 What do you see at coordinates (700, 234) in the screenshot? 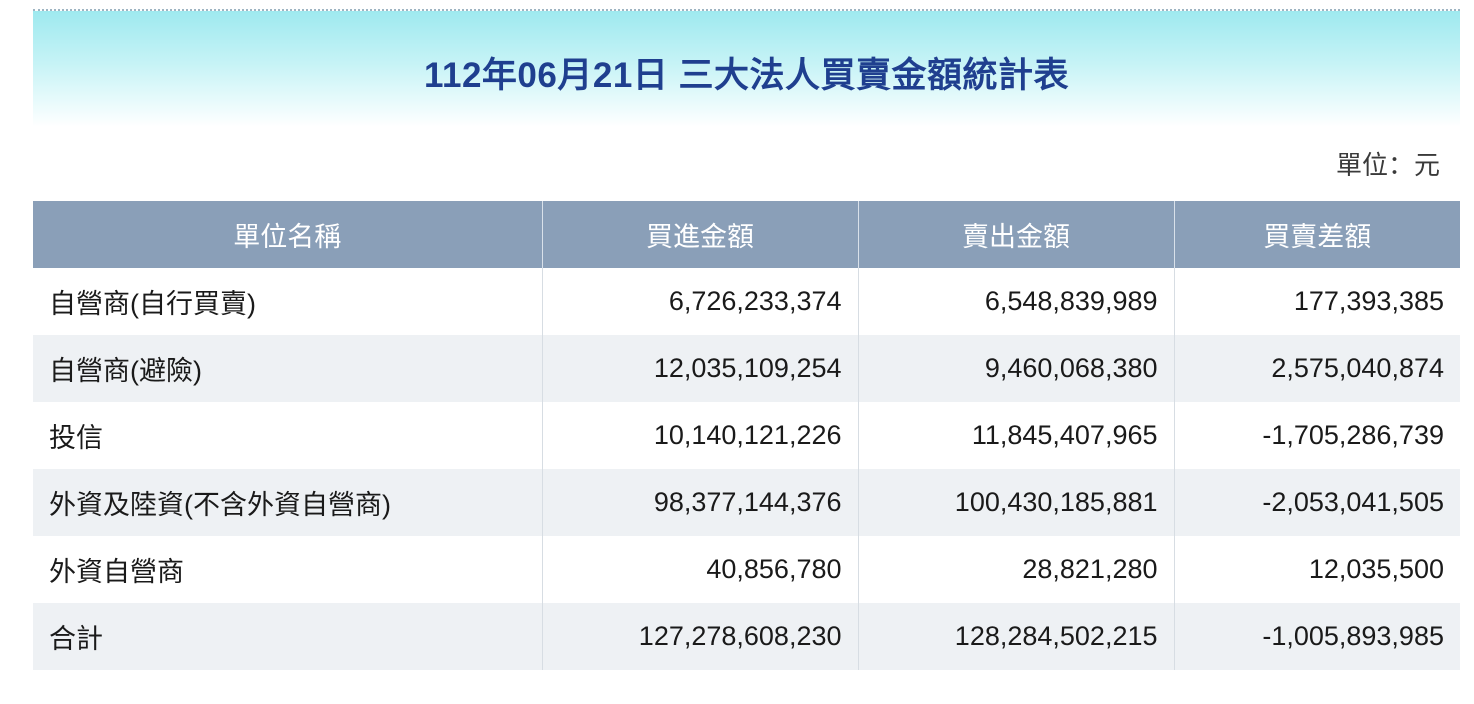
I see `column-header-buy: 買進金額` at bounding box center [700, 234].